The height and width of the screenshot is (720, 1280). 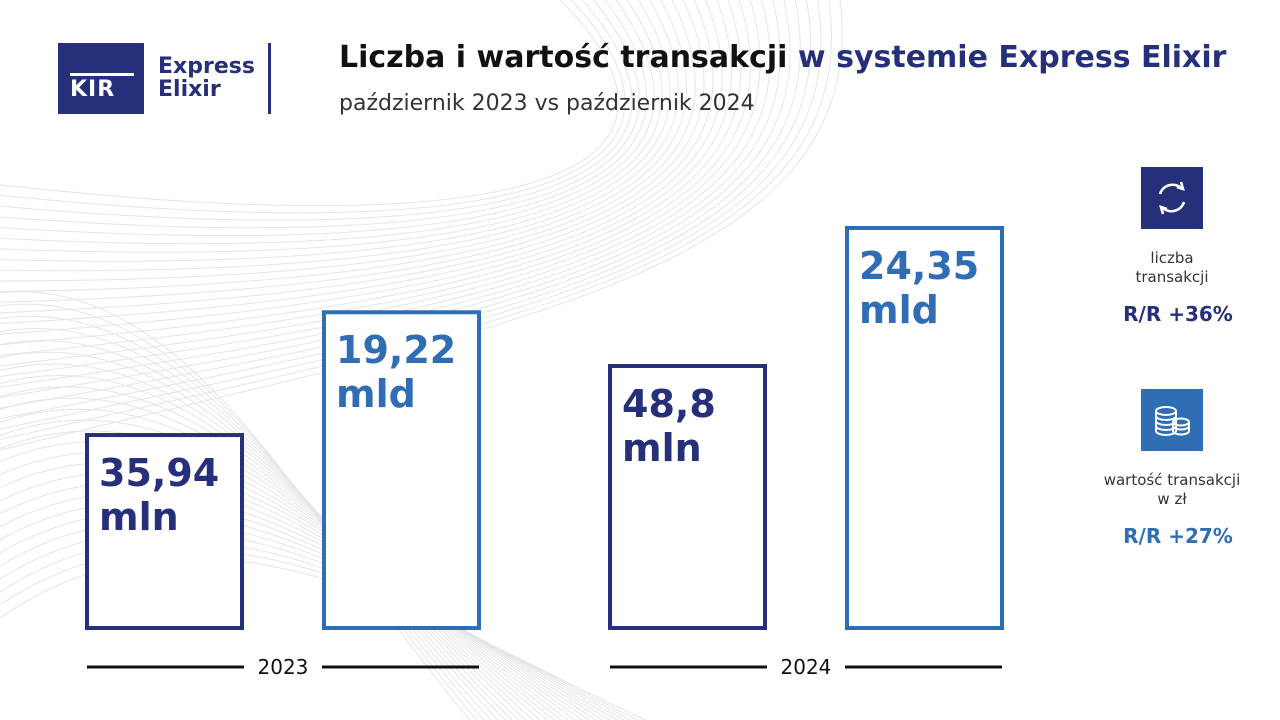 I want to click on bar-count-2023, so click(x=164, y=532).